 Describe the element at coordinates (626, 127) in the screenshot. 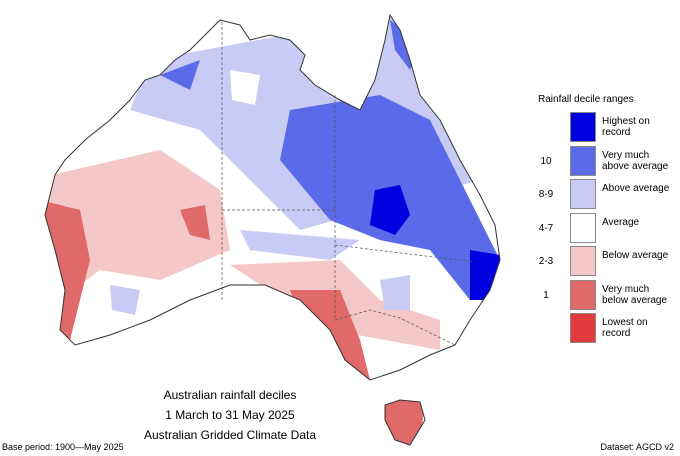

I see `legend-label: Highest on record` at that location.